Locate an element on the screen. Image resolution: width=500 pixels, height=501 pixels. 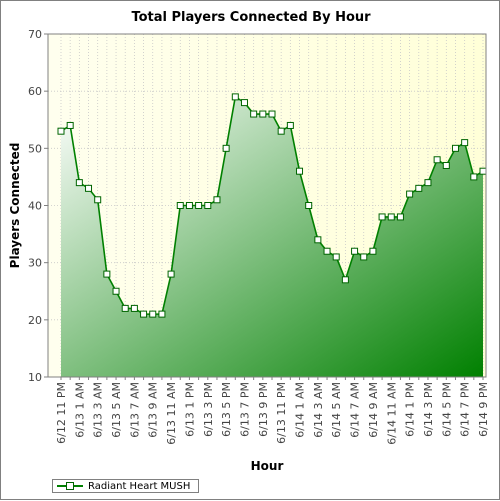
y-tick-label: 20 is located at coordinates (35, 320).